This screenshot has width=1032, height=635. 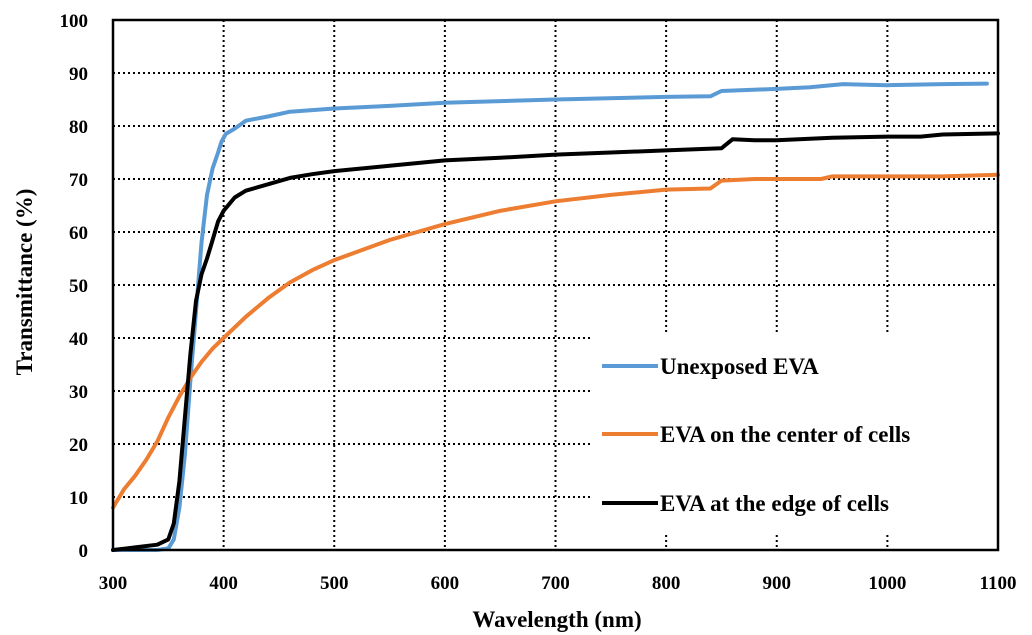 I want to click on y-tick-label: 80, so click(x=78, y=127).